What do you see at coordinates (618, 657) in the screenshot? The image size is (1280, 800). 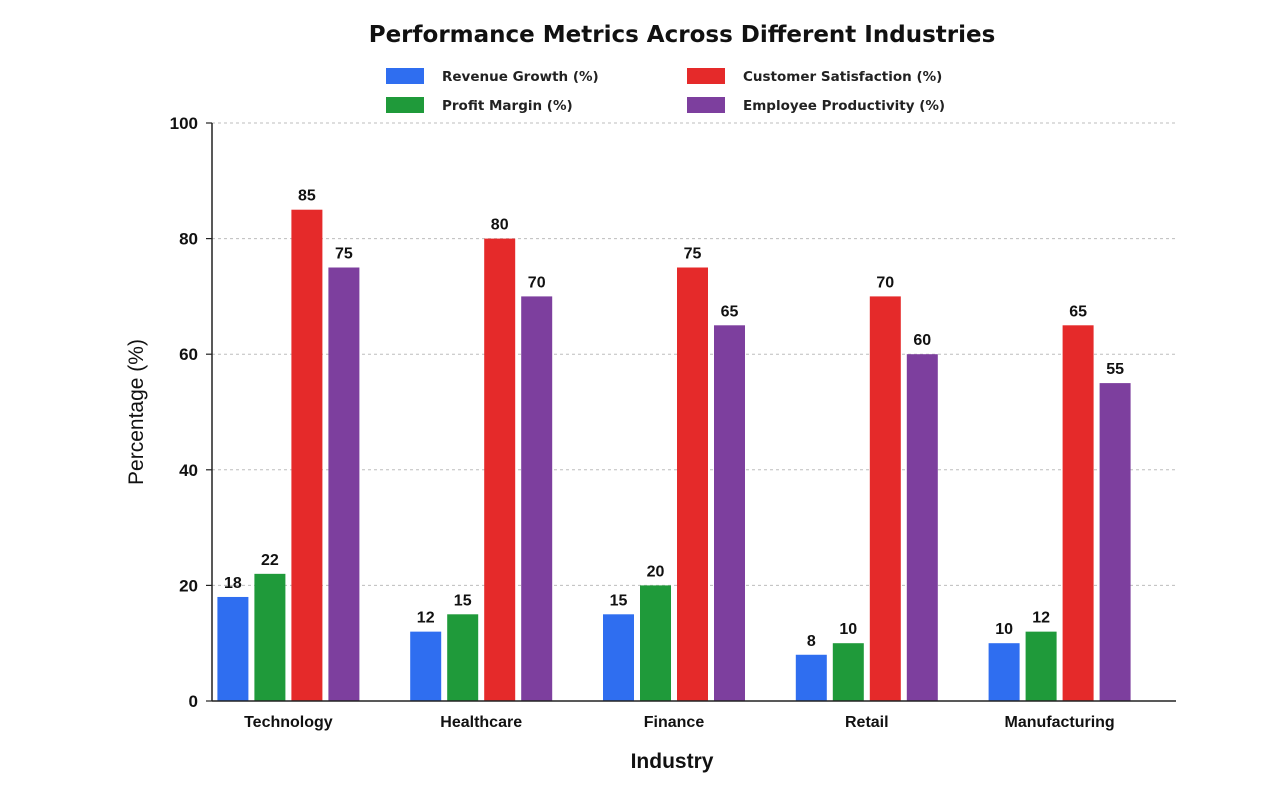 I see `bar-revenue-growth-finance` at bounding box center [618, 657].